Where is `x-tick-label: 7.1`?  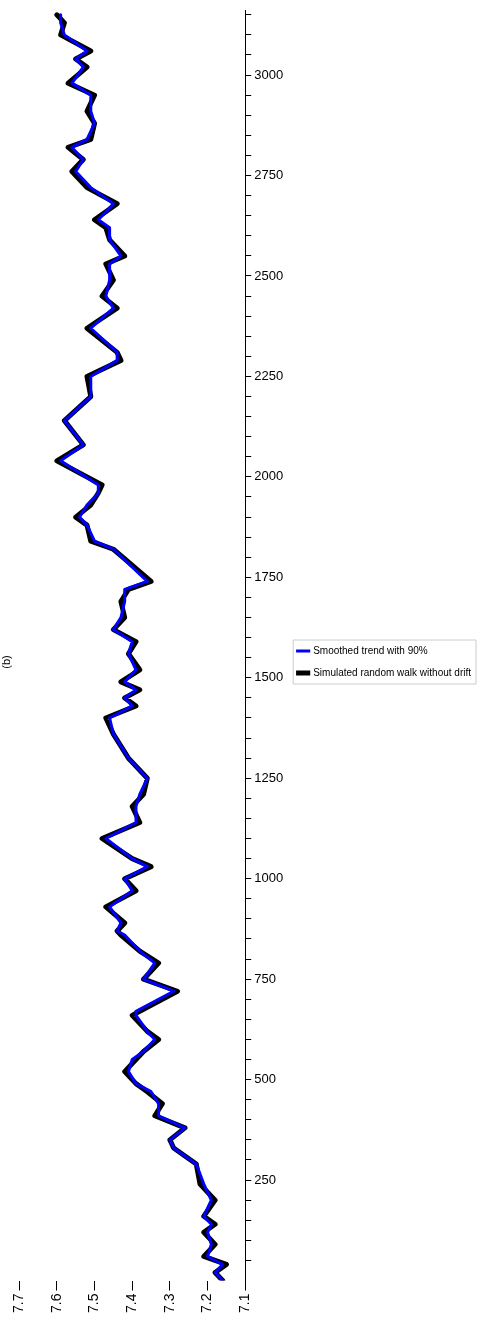
x-tick-label: 7.1 is located at coordinates (244, 1303).